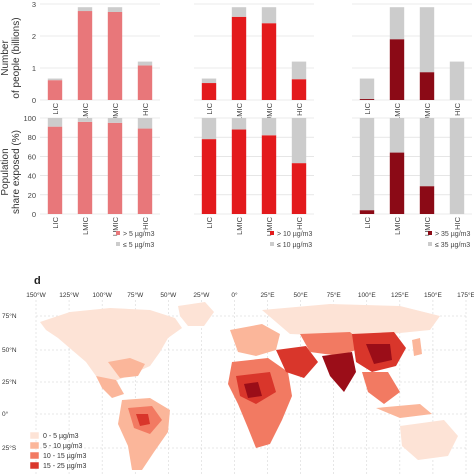 This screenshot has height=474, width=474. I want to click on region-central-asia, so click(333, 344).